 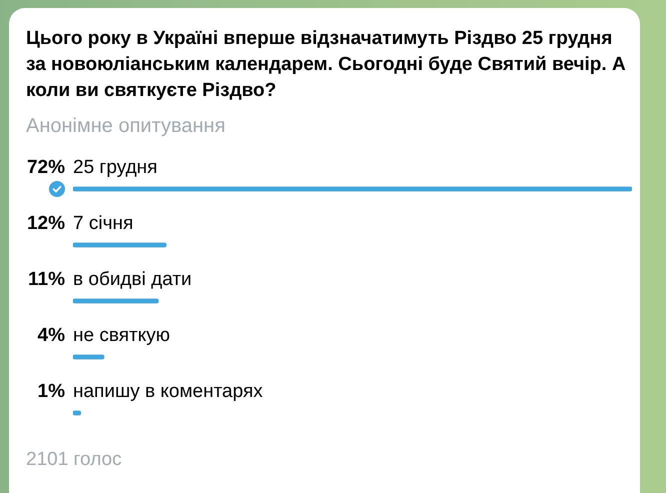 I want to click on chart-subtitle: Анонімне опитування, so click(x=126, y=126).